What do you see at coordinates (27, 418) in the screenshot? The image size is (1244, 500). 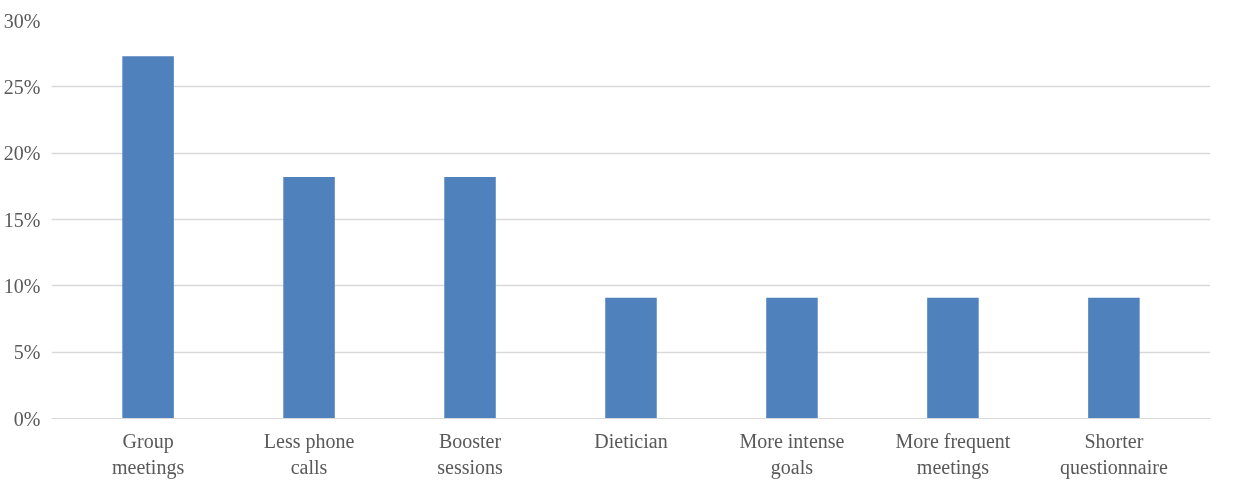 I see `y-tick-label: 0%` at bounding box center [27, 418].